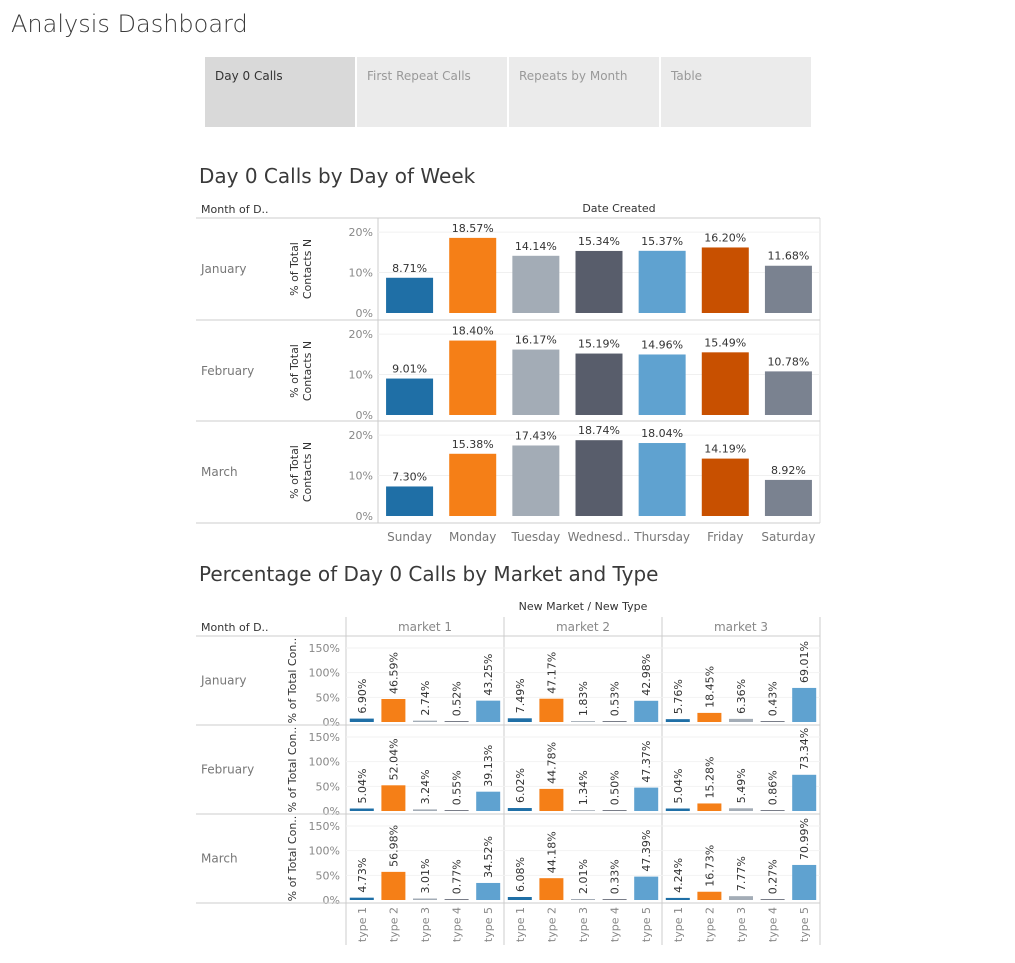  Describe the element at coordinates (535, 537) in the screenshot. I see `x-tick-label: Tuesday` at that location.